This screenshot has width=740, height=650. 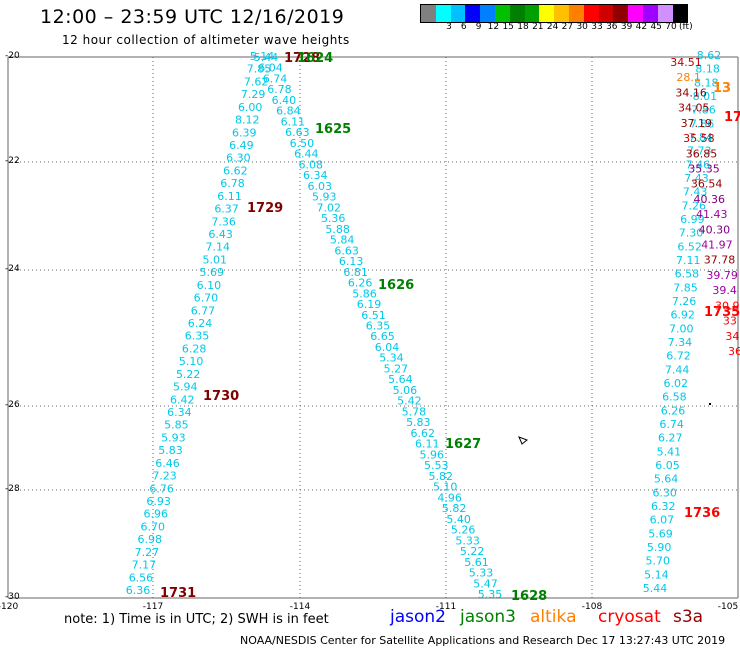 I want to click on swh-label: 6.11, so click(x=293, y=121).